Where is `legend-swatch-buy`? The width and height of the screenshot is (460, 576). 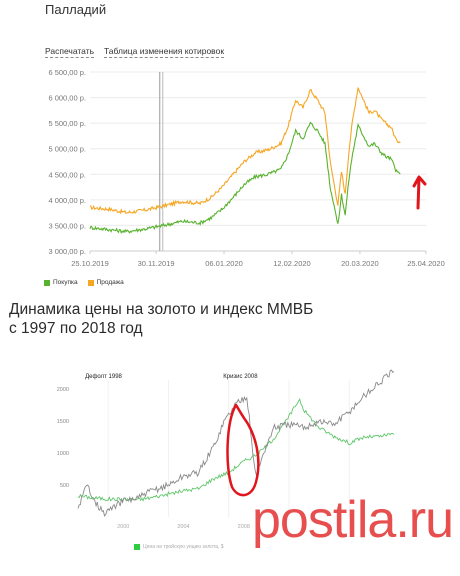
legend-swatch-buy is located at coordinates (47, 282).